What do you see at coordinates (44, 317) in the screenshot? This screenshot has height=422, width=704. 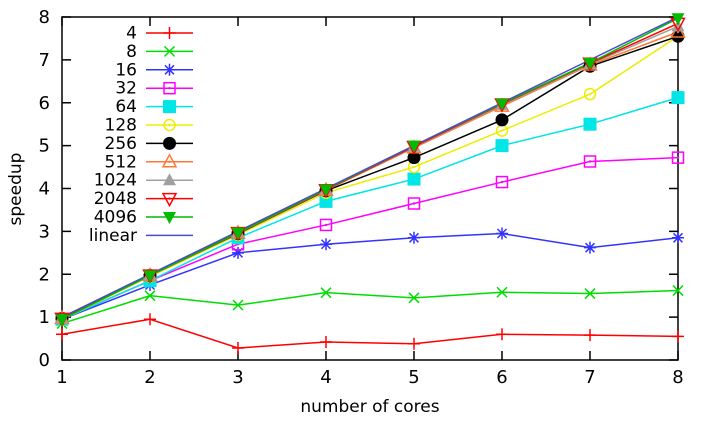 I see `y-tick-label: 1` at bounding box center [44, 317].